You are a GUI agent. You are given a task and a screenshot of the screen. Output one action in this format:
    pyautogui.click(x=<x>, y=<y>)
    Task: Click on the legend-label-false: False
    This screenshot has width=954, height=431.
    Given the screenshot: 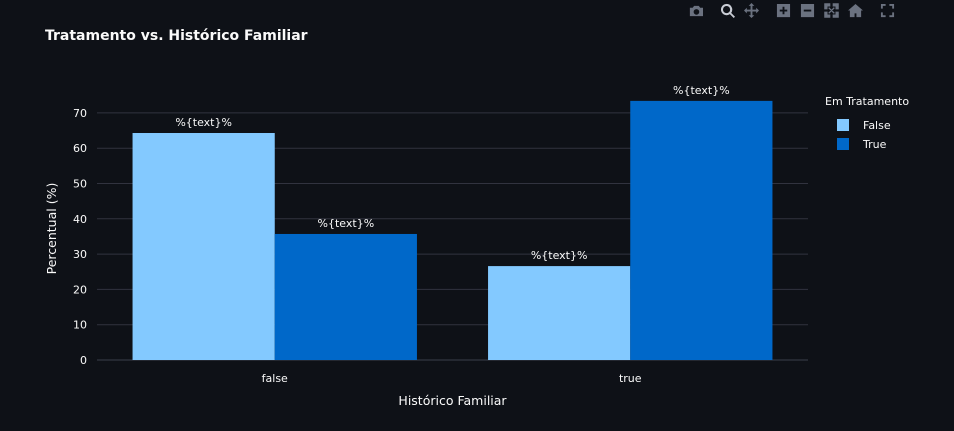 What is the action you would take?
    pyautogui.click(x=877, y=125)
    